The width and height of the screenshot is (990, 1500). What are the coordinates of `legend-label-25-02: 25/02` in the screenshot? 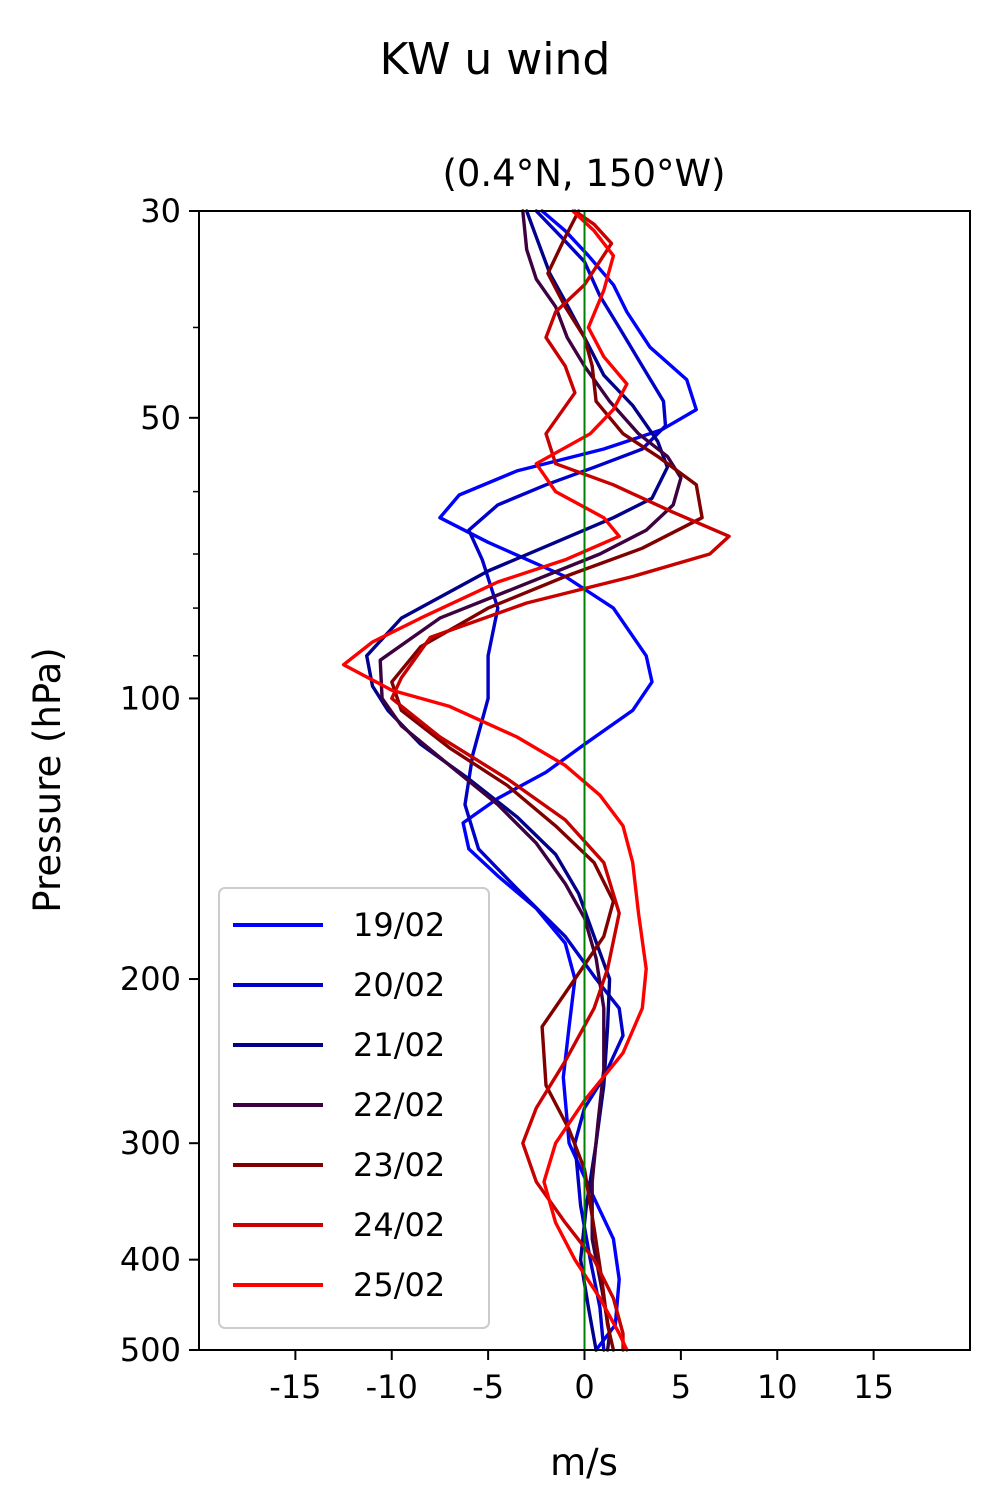 It's located at (399, 1285).